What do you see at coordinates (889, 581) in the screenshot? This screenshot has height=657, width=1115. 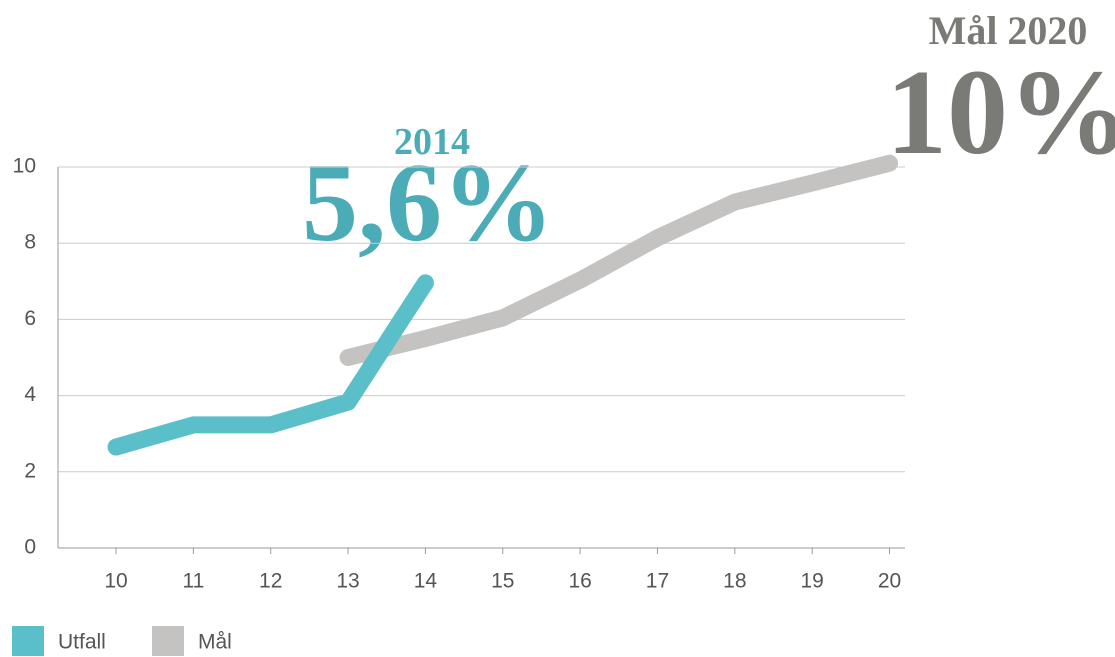 I see `x-tick-label: 20` at bounding box center [889, 581].